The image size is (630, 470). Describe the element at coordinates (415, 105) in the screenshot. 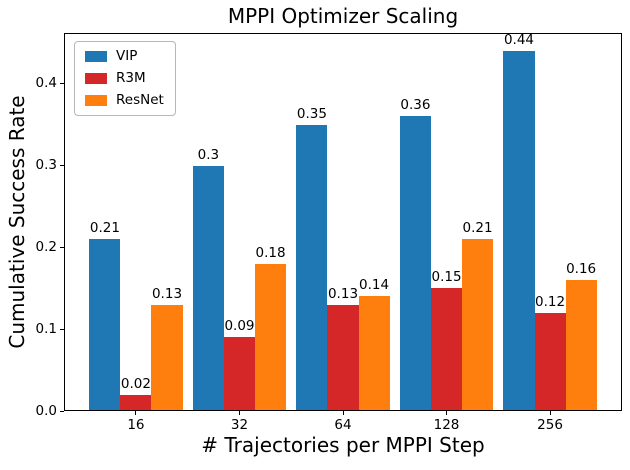

I see `bar-value-label: 0.36` at that location.